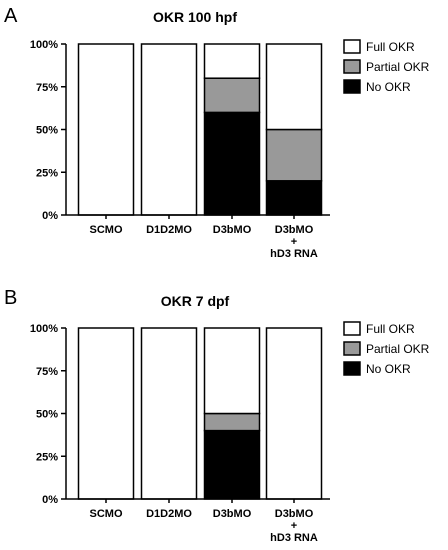 This screenshot has width=448, height=550. Describe the element at coordinates (50, 500) in the screenshot. I see `panel-b-y-tick-label: 0%` at that location.